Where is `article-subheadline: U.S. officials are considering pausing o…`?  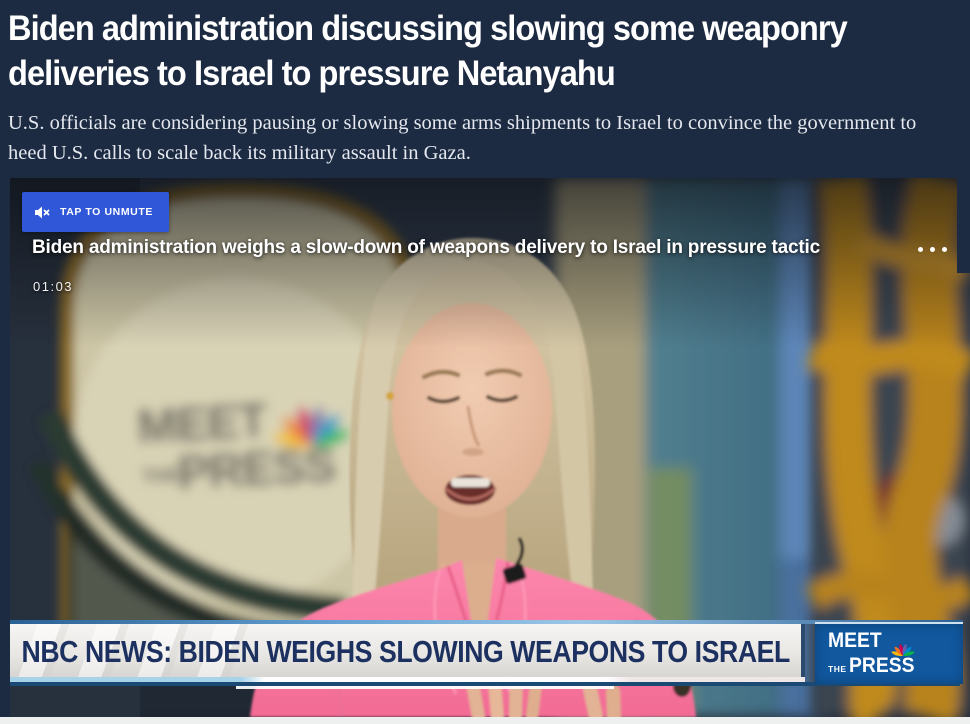 article-subheadline: U.S. officials are considering pausing o… is located at coordinates (462, 138).